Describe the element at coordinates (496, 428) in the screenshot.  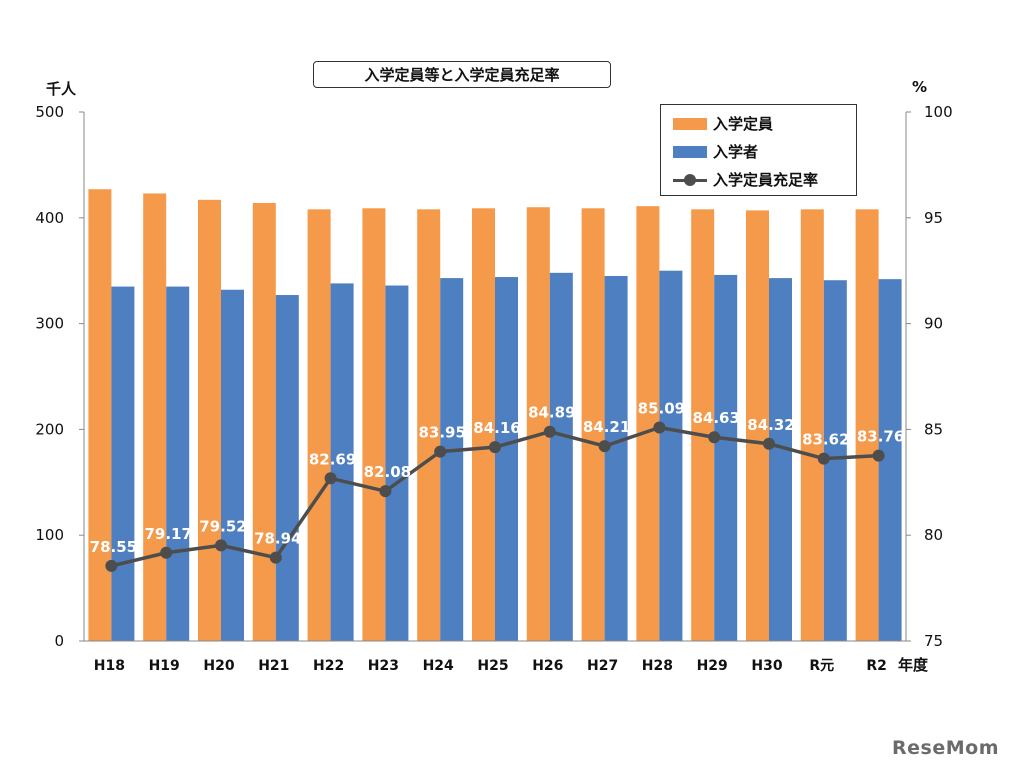
I see `rate-data-label: 84.16` at that location.